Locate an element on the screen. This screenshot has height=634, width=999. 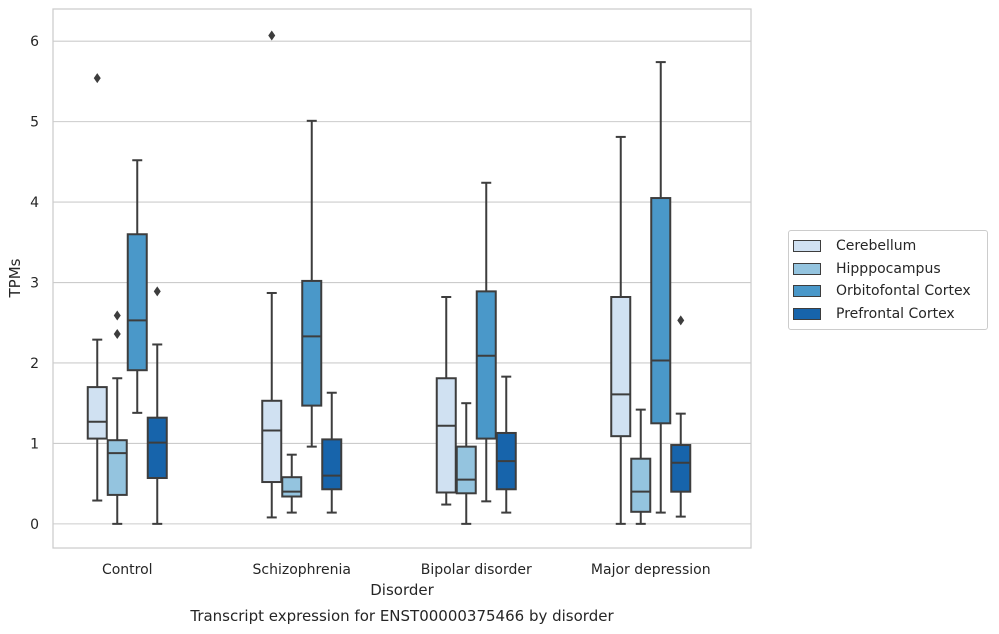
x-tick-label: Control is located at coordinates (127, 570).